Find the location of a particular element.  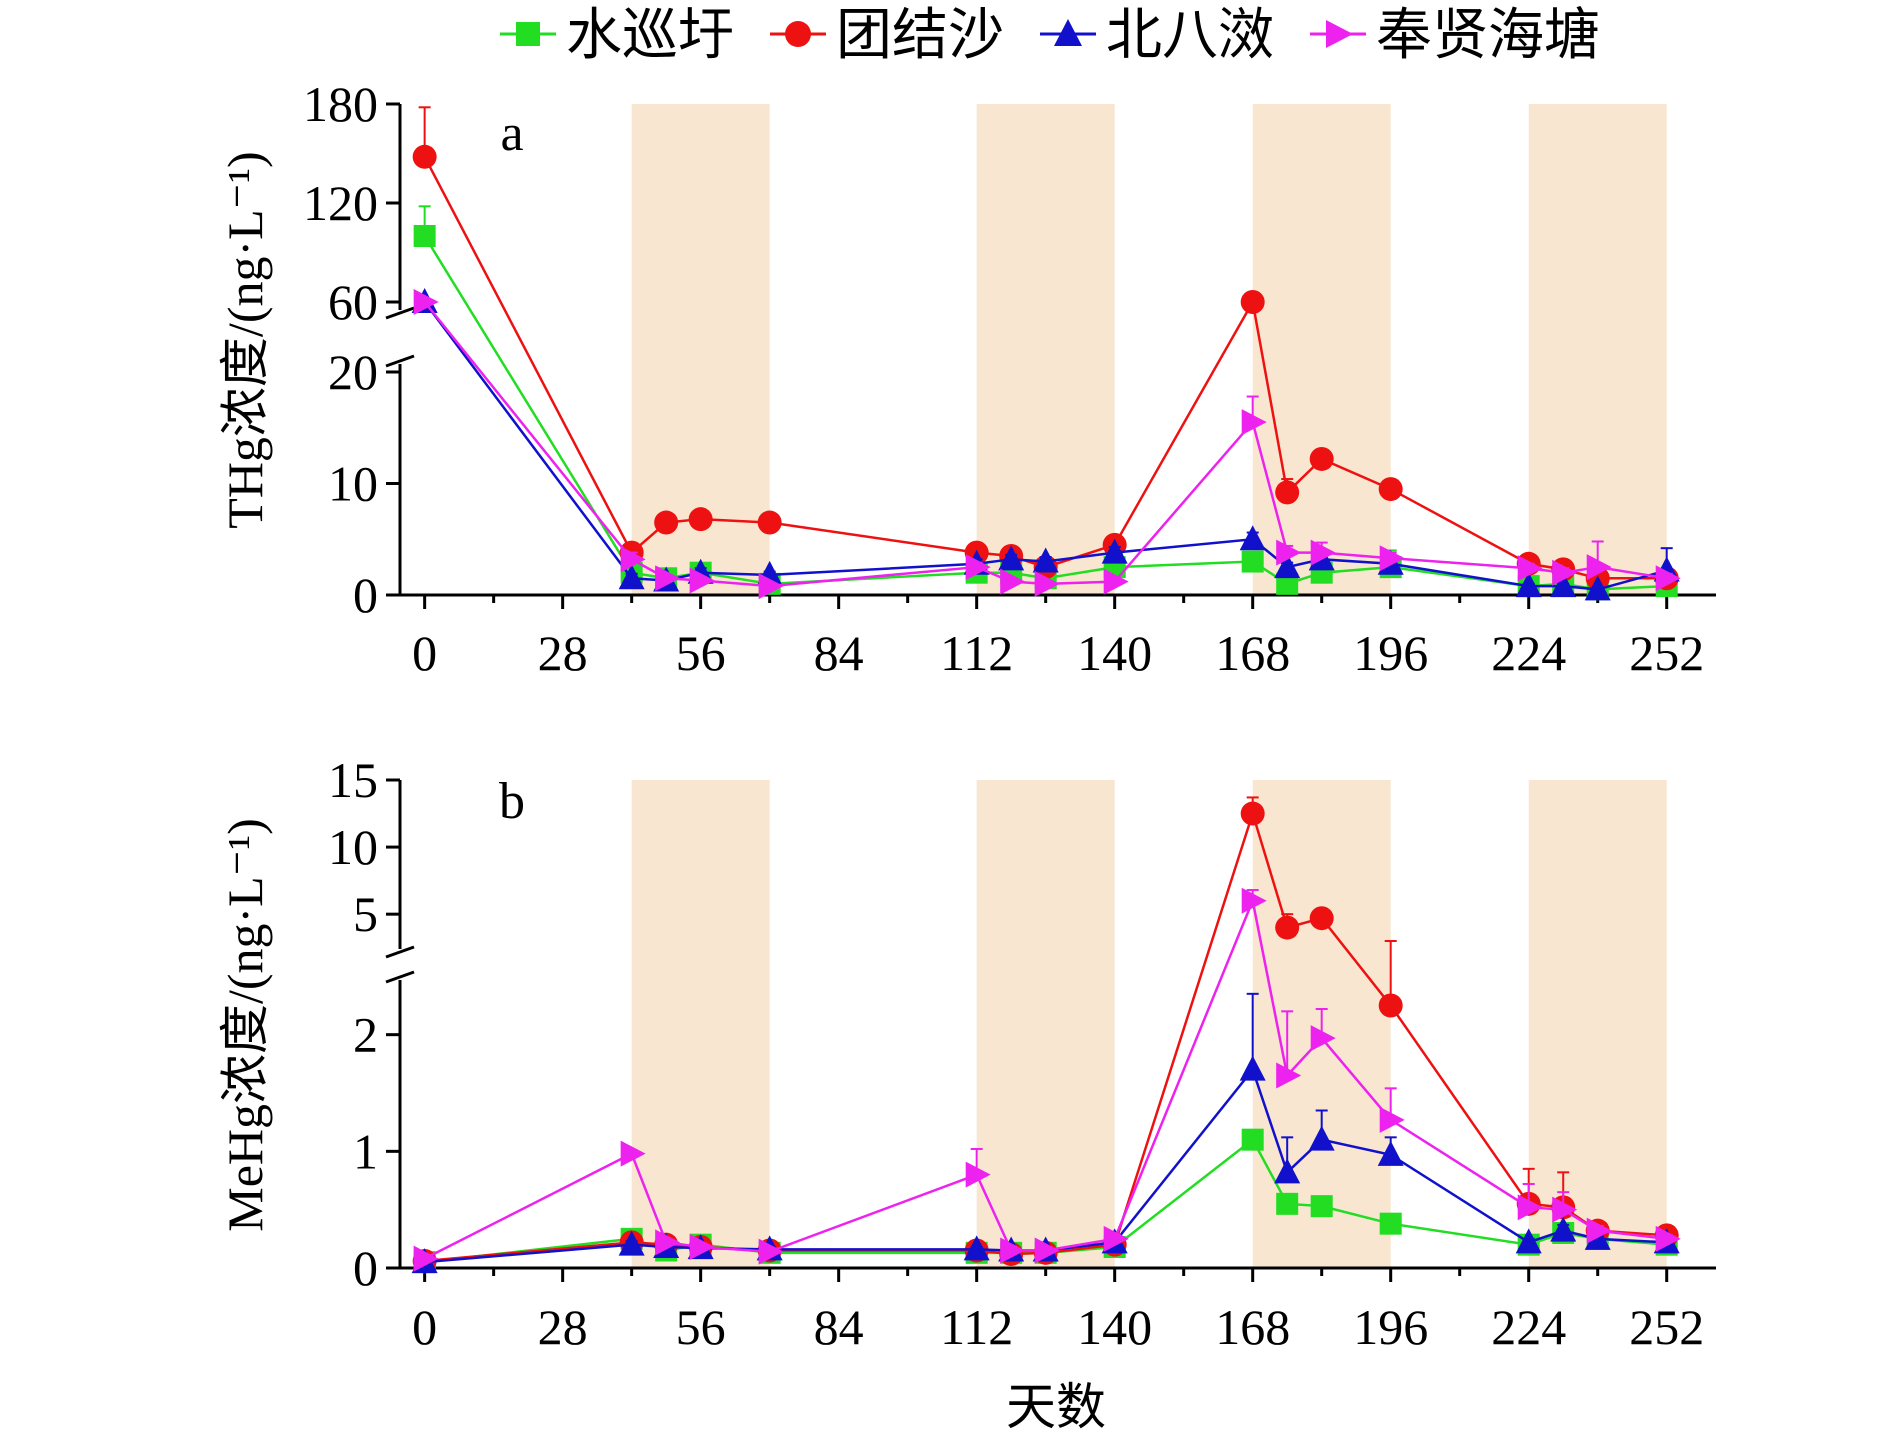

legend-label: 奉贤海塘 is located at coordinates (1488, 36).